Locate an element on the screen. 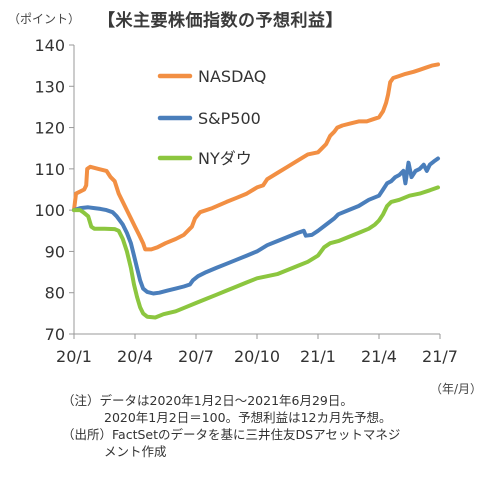  x-tick-label: 20/4 is located at coordinates (135, 356).